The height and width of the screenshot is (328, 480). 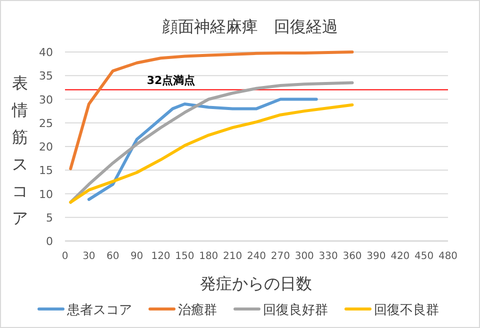 What do you see at coordinates (46, 147) in the screenshot?
I see `y-tick-label: 20` at bounding box center [46, 147].